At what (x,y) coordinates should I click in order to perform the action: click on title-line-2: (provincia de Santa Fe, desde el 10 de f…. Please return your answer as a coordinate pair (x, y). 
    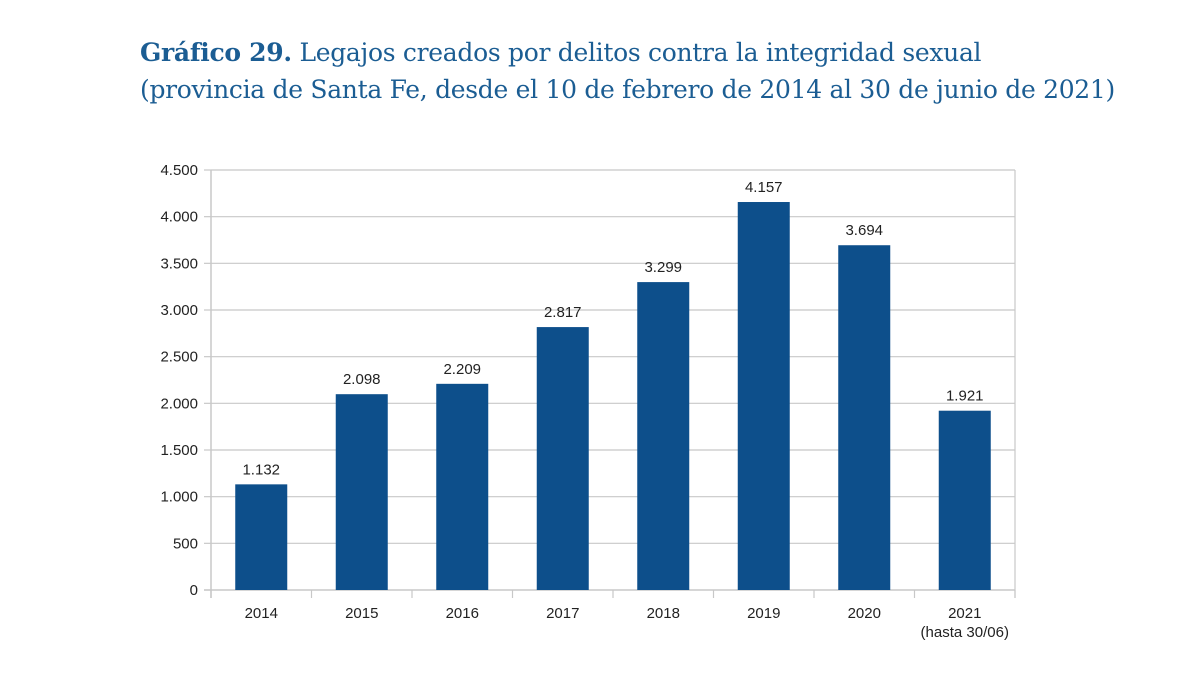
    Looking at the image, I should click on (627, 89).